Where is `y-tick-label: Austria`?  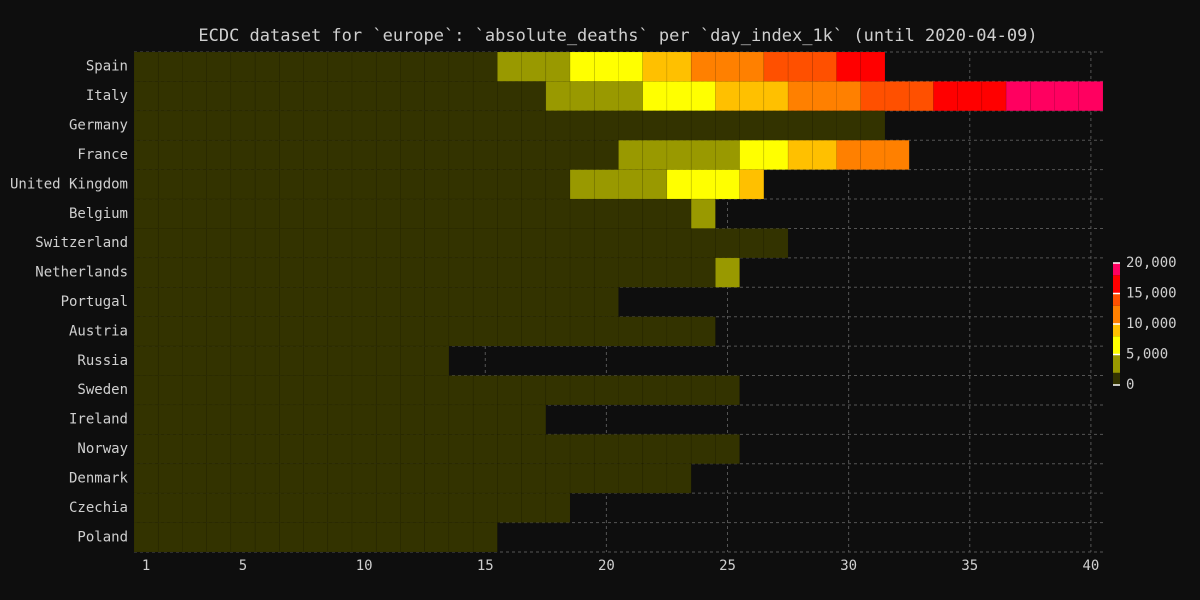
y-tick-label: Austria is located at coordinates (98, 331).